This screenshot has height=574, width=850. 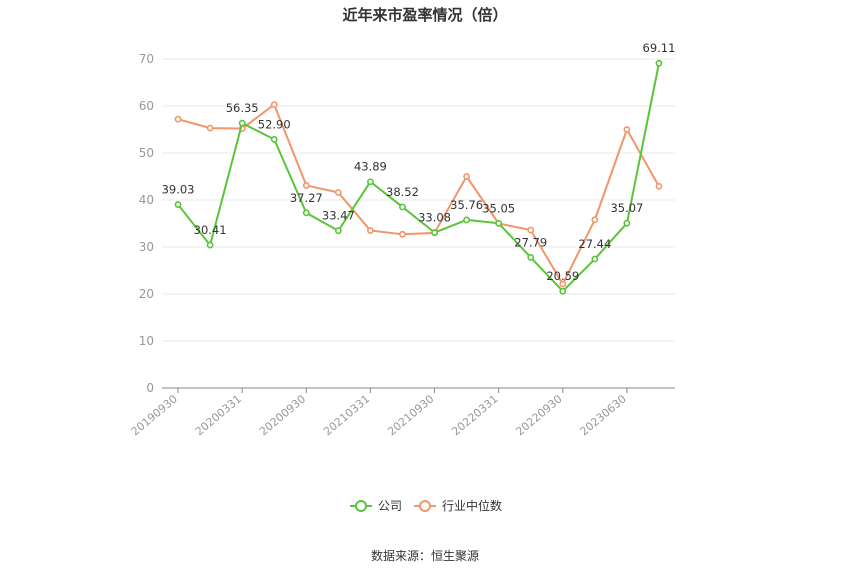 What do you see at coordinates (370, 167) in the screenshot?
I see `data-label: 43.89` at bounding box center [370, 167].